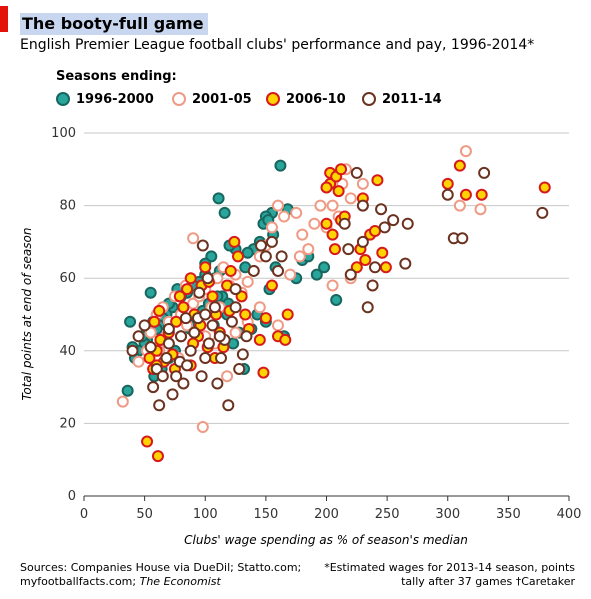 This screenshot has height=599, width=591. What do you see at coordinates (212, 99) in the screenshot?
I see `legend-item-2001-05: 2001-05` at bounding box center [212, 99].